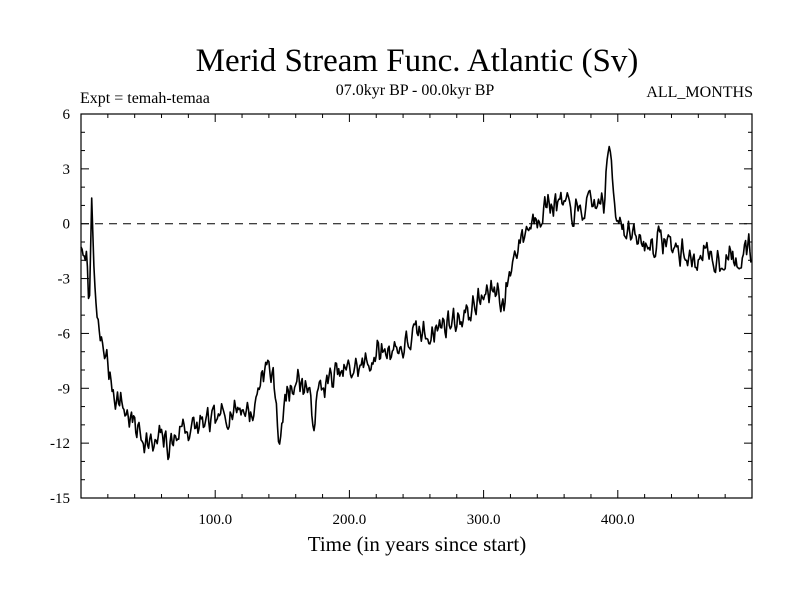  What do you see at coordinates (350, 520) in the screenshot?
I see `x-tick-label: 200.0` at bounding box center [350, 520].